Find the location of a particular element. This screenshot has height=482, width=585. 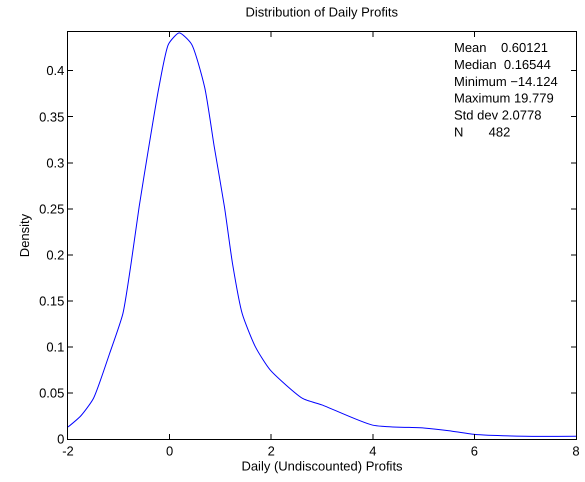

y-tick-label: 0.2 is located at coordinates (55, 254).